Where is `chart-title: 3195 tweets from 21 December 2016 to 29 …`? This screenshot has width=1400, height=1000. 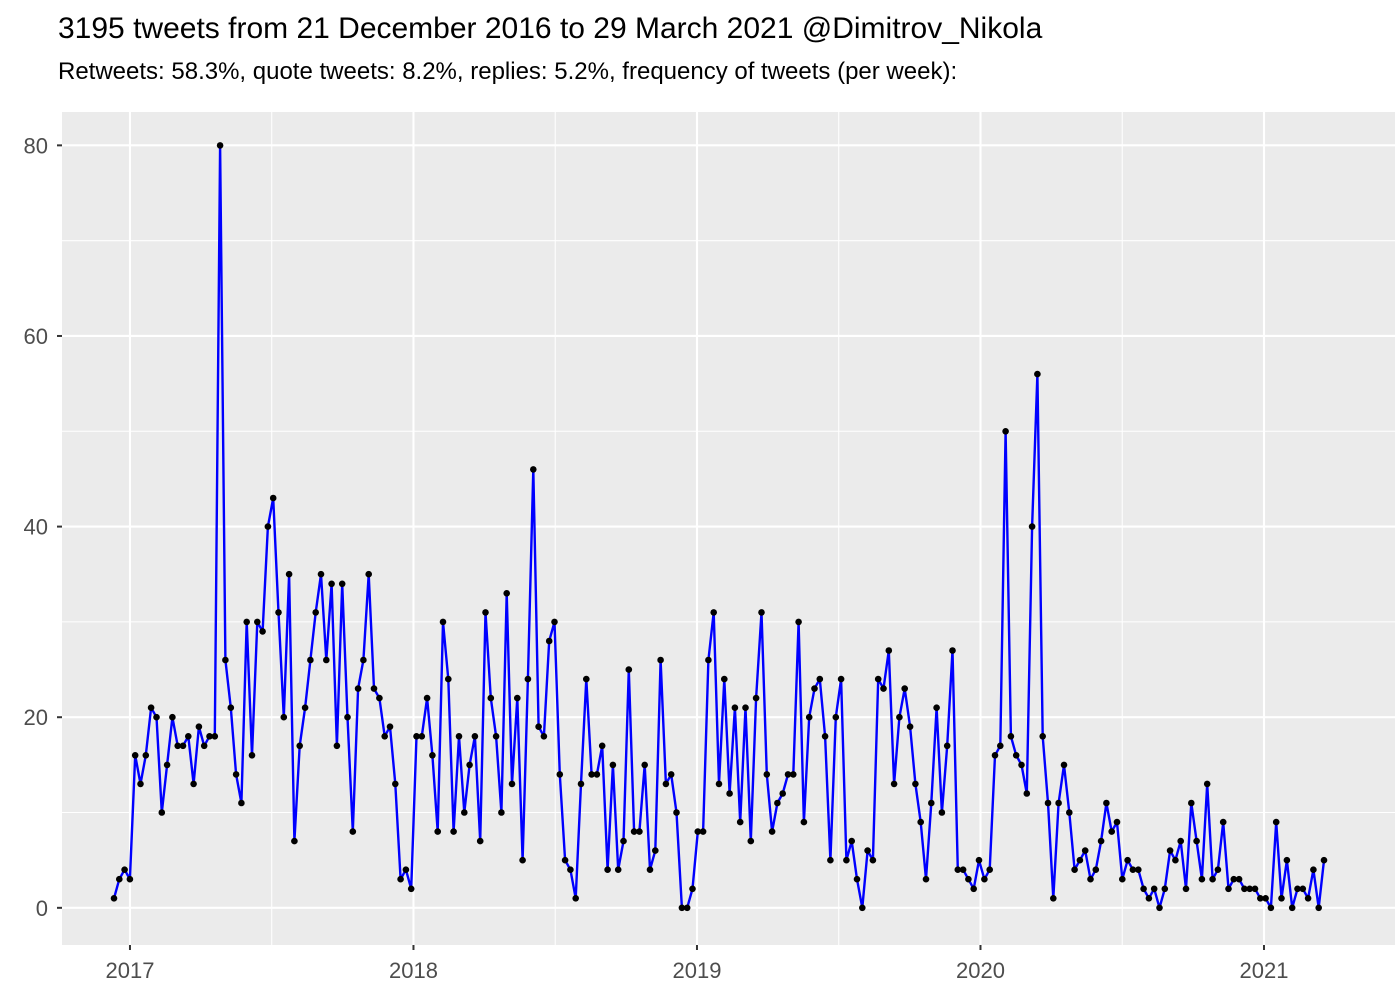
chart-title: 3195 tweets from 21 December 2016 to 29 … is located at coordinates (550, 28).